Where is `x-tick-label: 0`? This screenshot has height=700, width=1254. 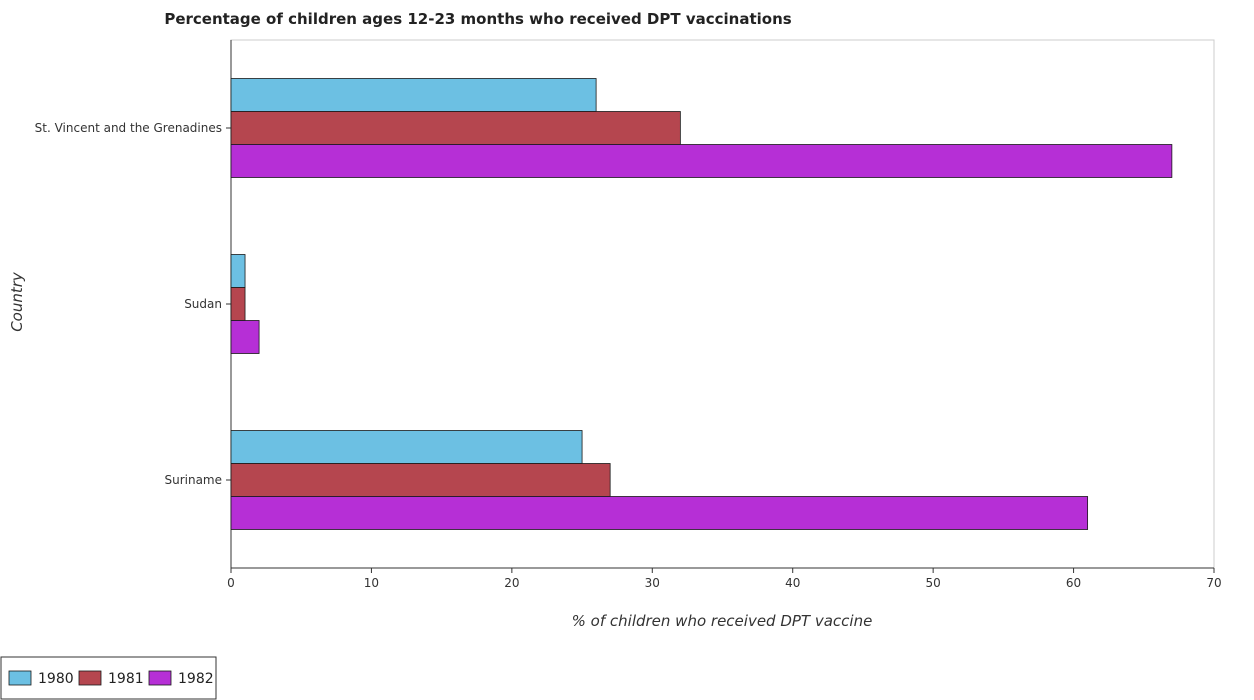 x-tick-label: 0 is located at coordinates (231, 583).